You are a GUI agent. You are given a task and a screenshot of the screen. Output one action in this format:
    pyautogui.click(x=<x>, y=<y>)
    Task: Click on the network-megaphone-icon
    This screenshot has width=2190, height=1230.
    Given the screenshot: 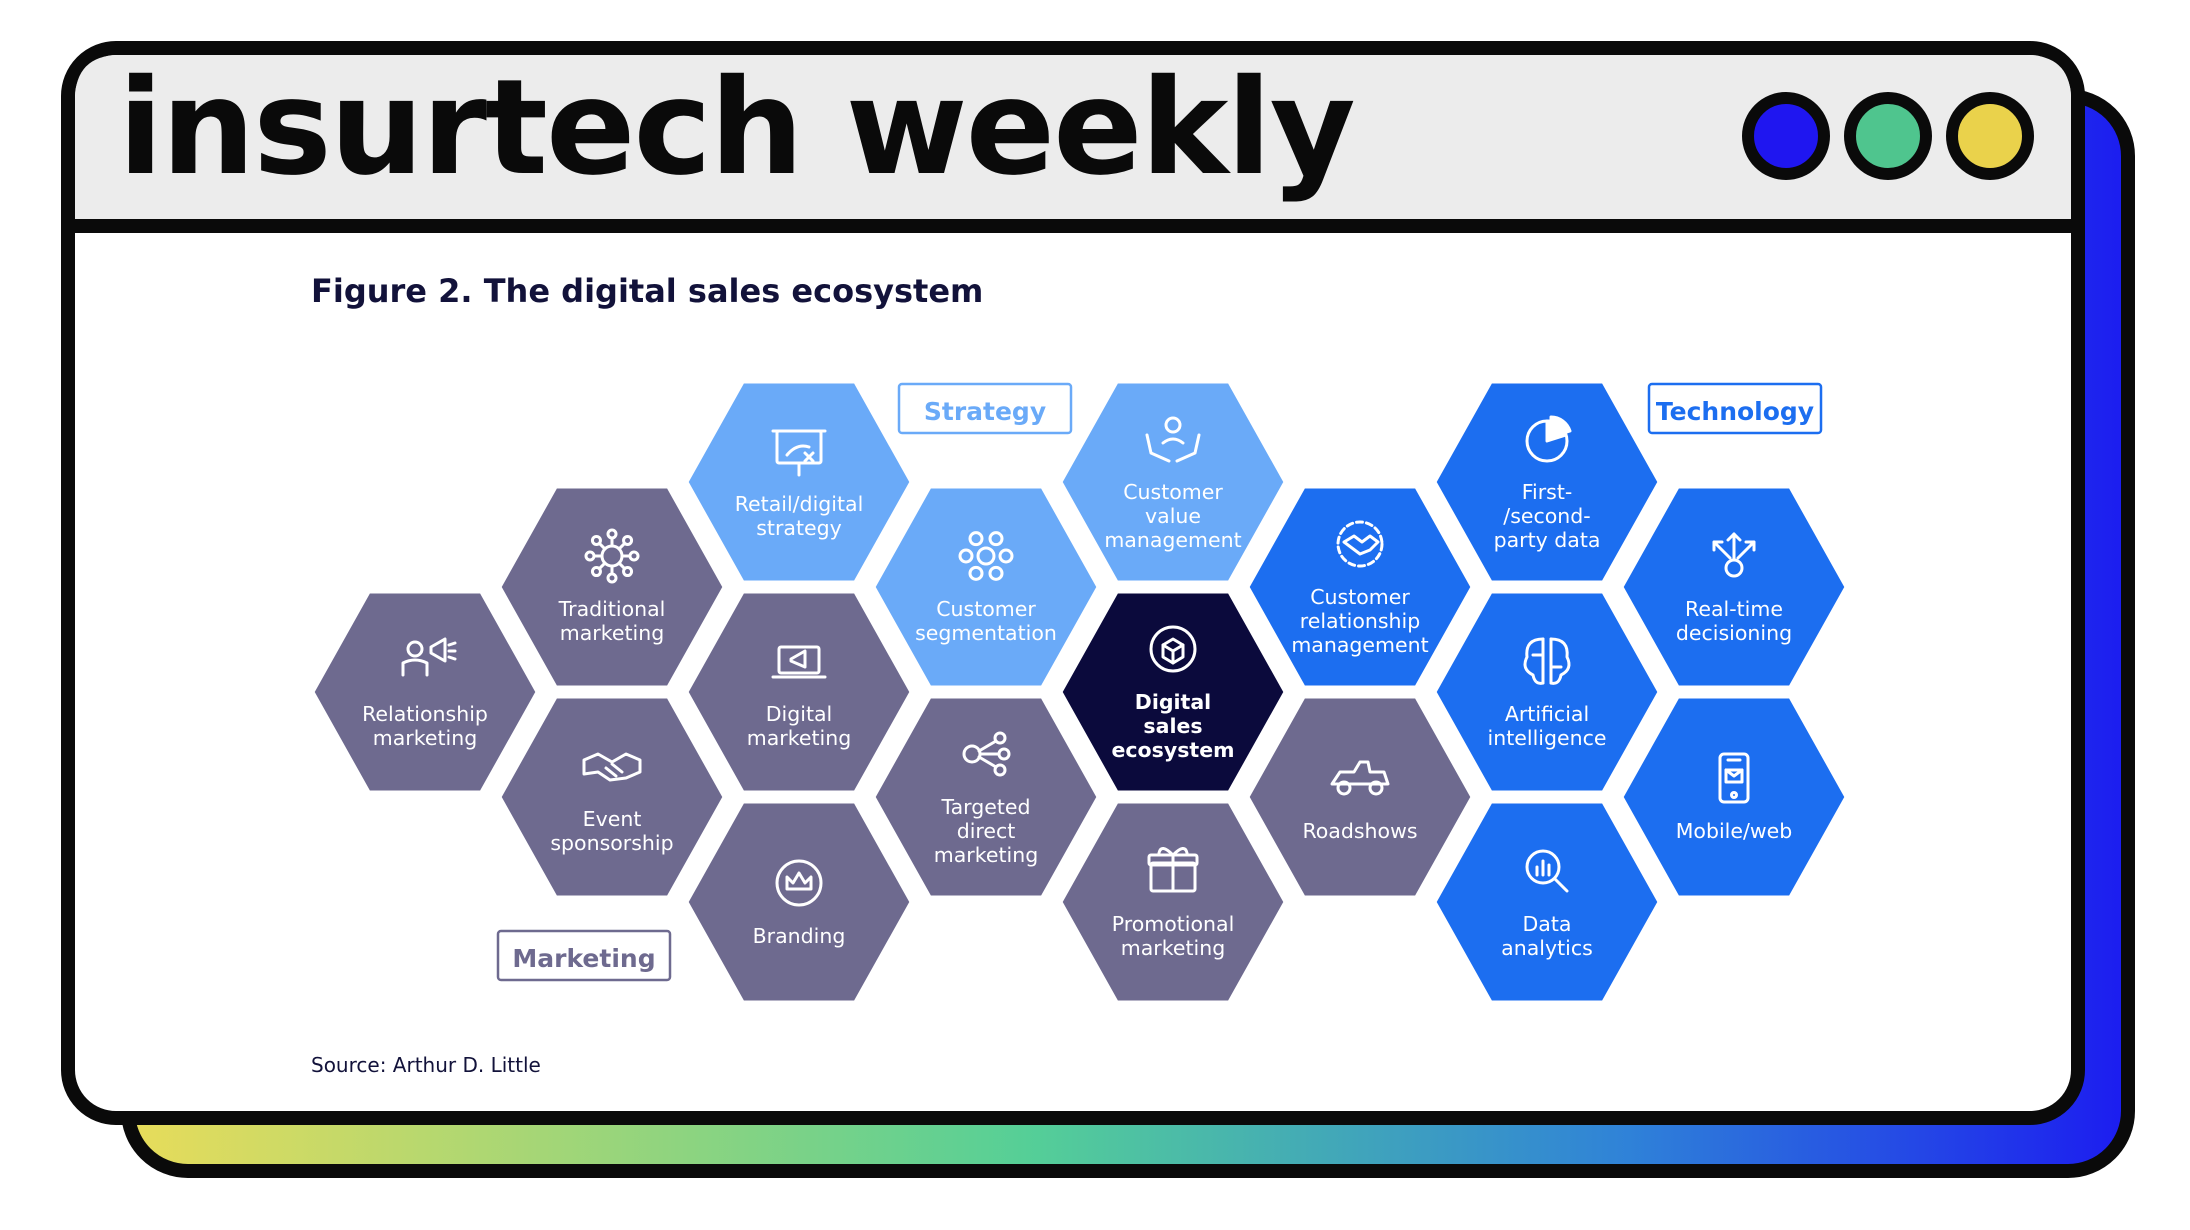 What is the action you would take?
    pyautogui.click(x=612, y=556)
    